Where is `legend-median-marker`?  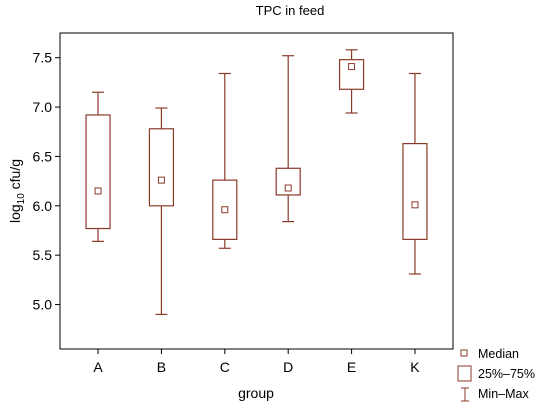
legend-median-marker is located at coordinates (464, 353).